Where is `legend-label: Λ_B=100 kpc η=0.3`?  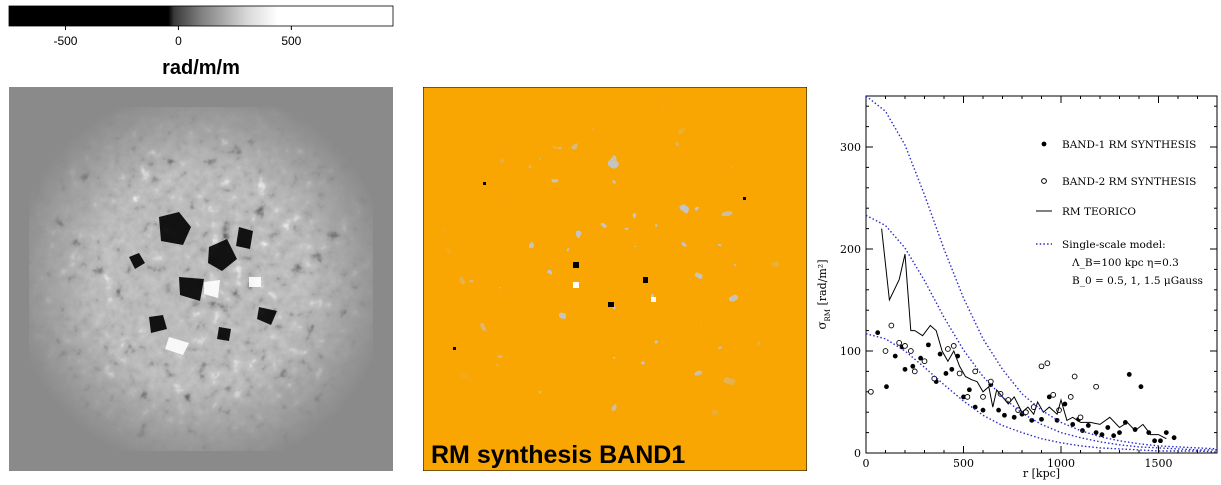
legend-label: Λ_B=100 kpc η=0.3 is located at coordinates (1125, 263).